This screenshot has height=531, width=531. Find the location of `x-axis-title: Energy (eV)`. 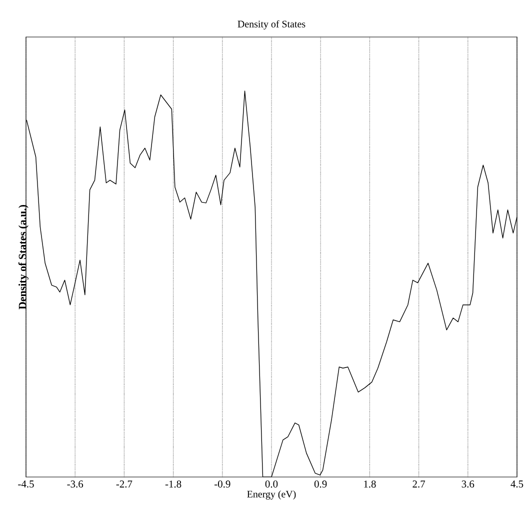

x-axis-title: Energy (eV) is located at coordinates (271, 495).